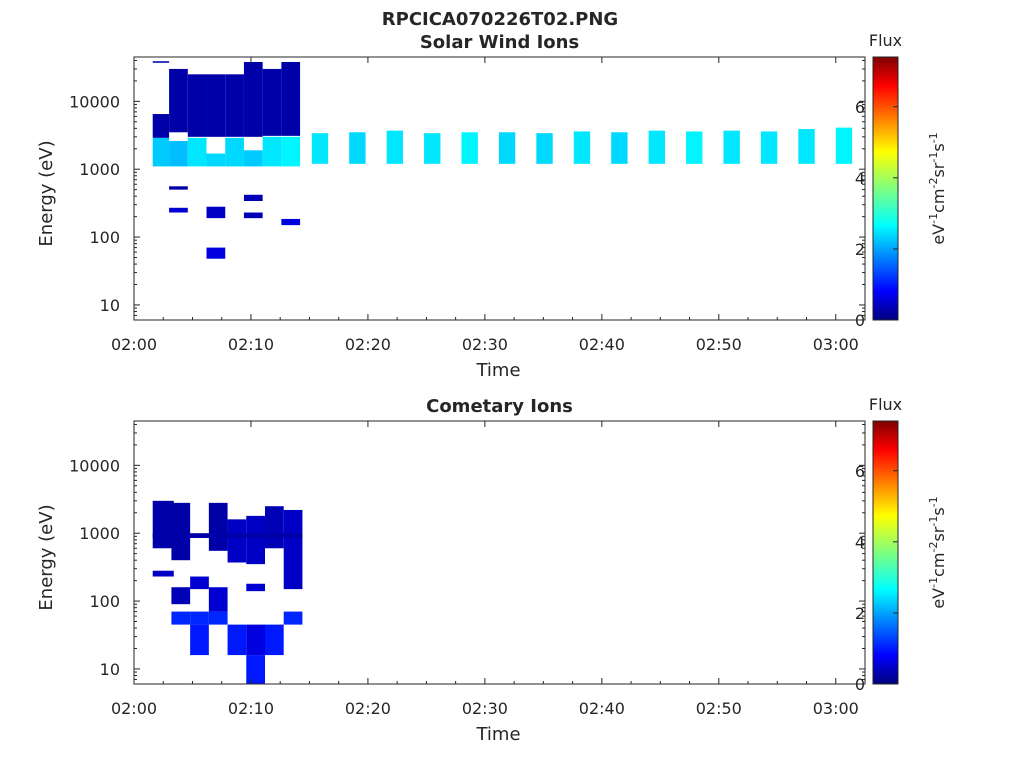 Image resolution: width=1024 pixels, height=768 pixels. I want to click on colorbar-tick-label: 0, so click(860, 320).